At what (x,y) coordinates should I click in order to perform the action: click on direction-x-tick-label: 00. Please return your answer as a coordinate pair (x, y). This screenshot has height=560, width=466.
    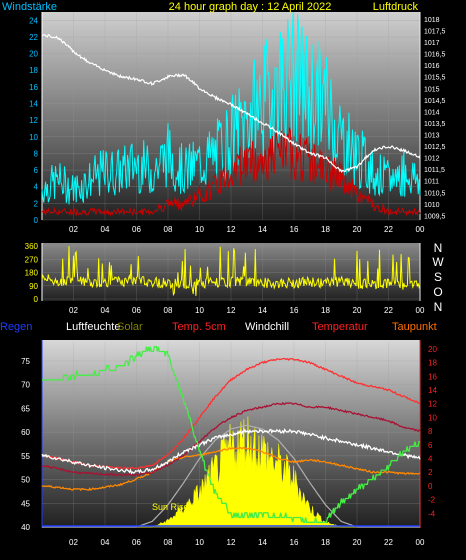
    Looking at the image, I should click on (420, 310).